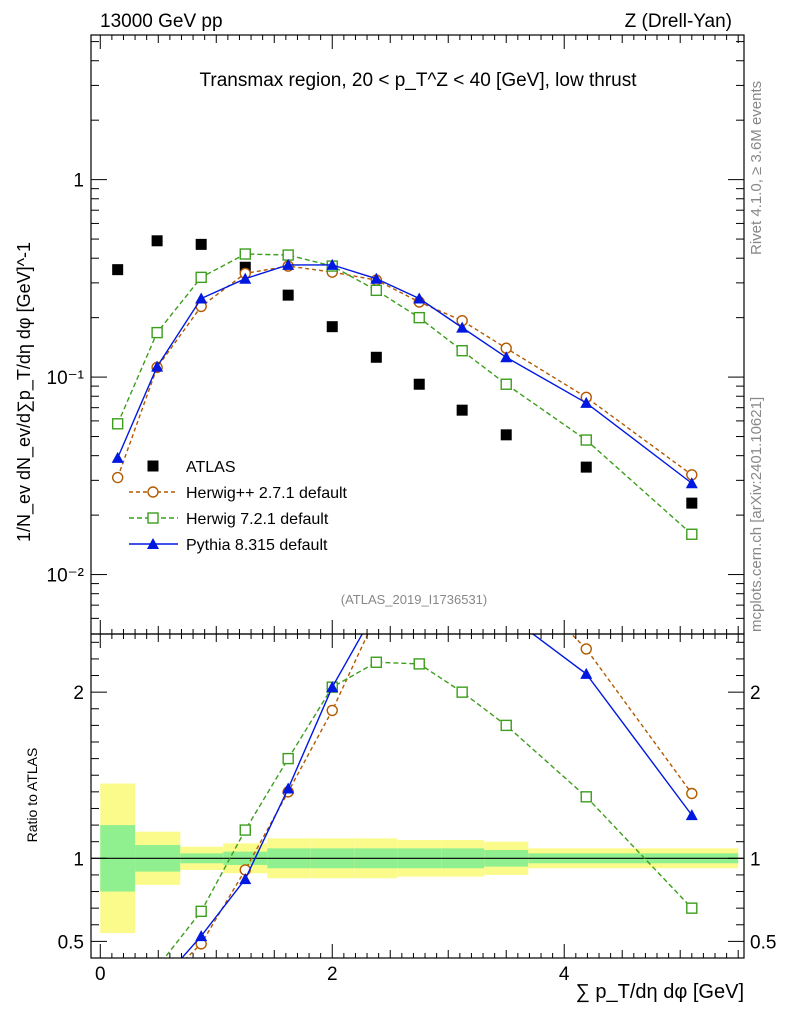  I want to click on energy-label: 13000 GeV pp, so click(161, 21).